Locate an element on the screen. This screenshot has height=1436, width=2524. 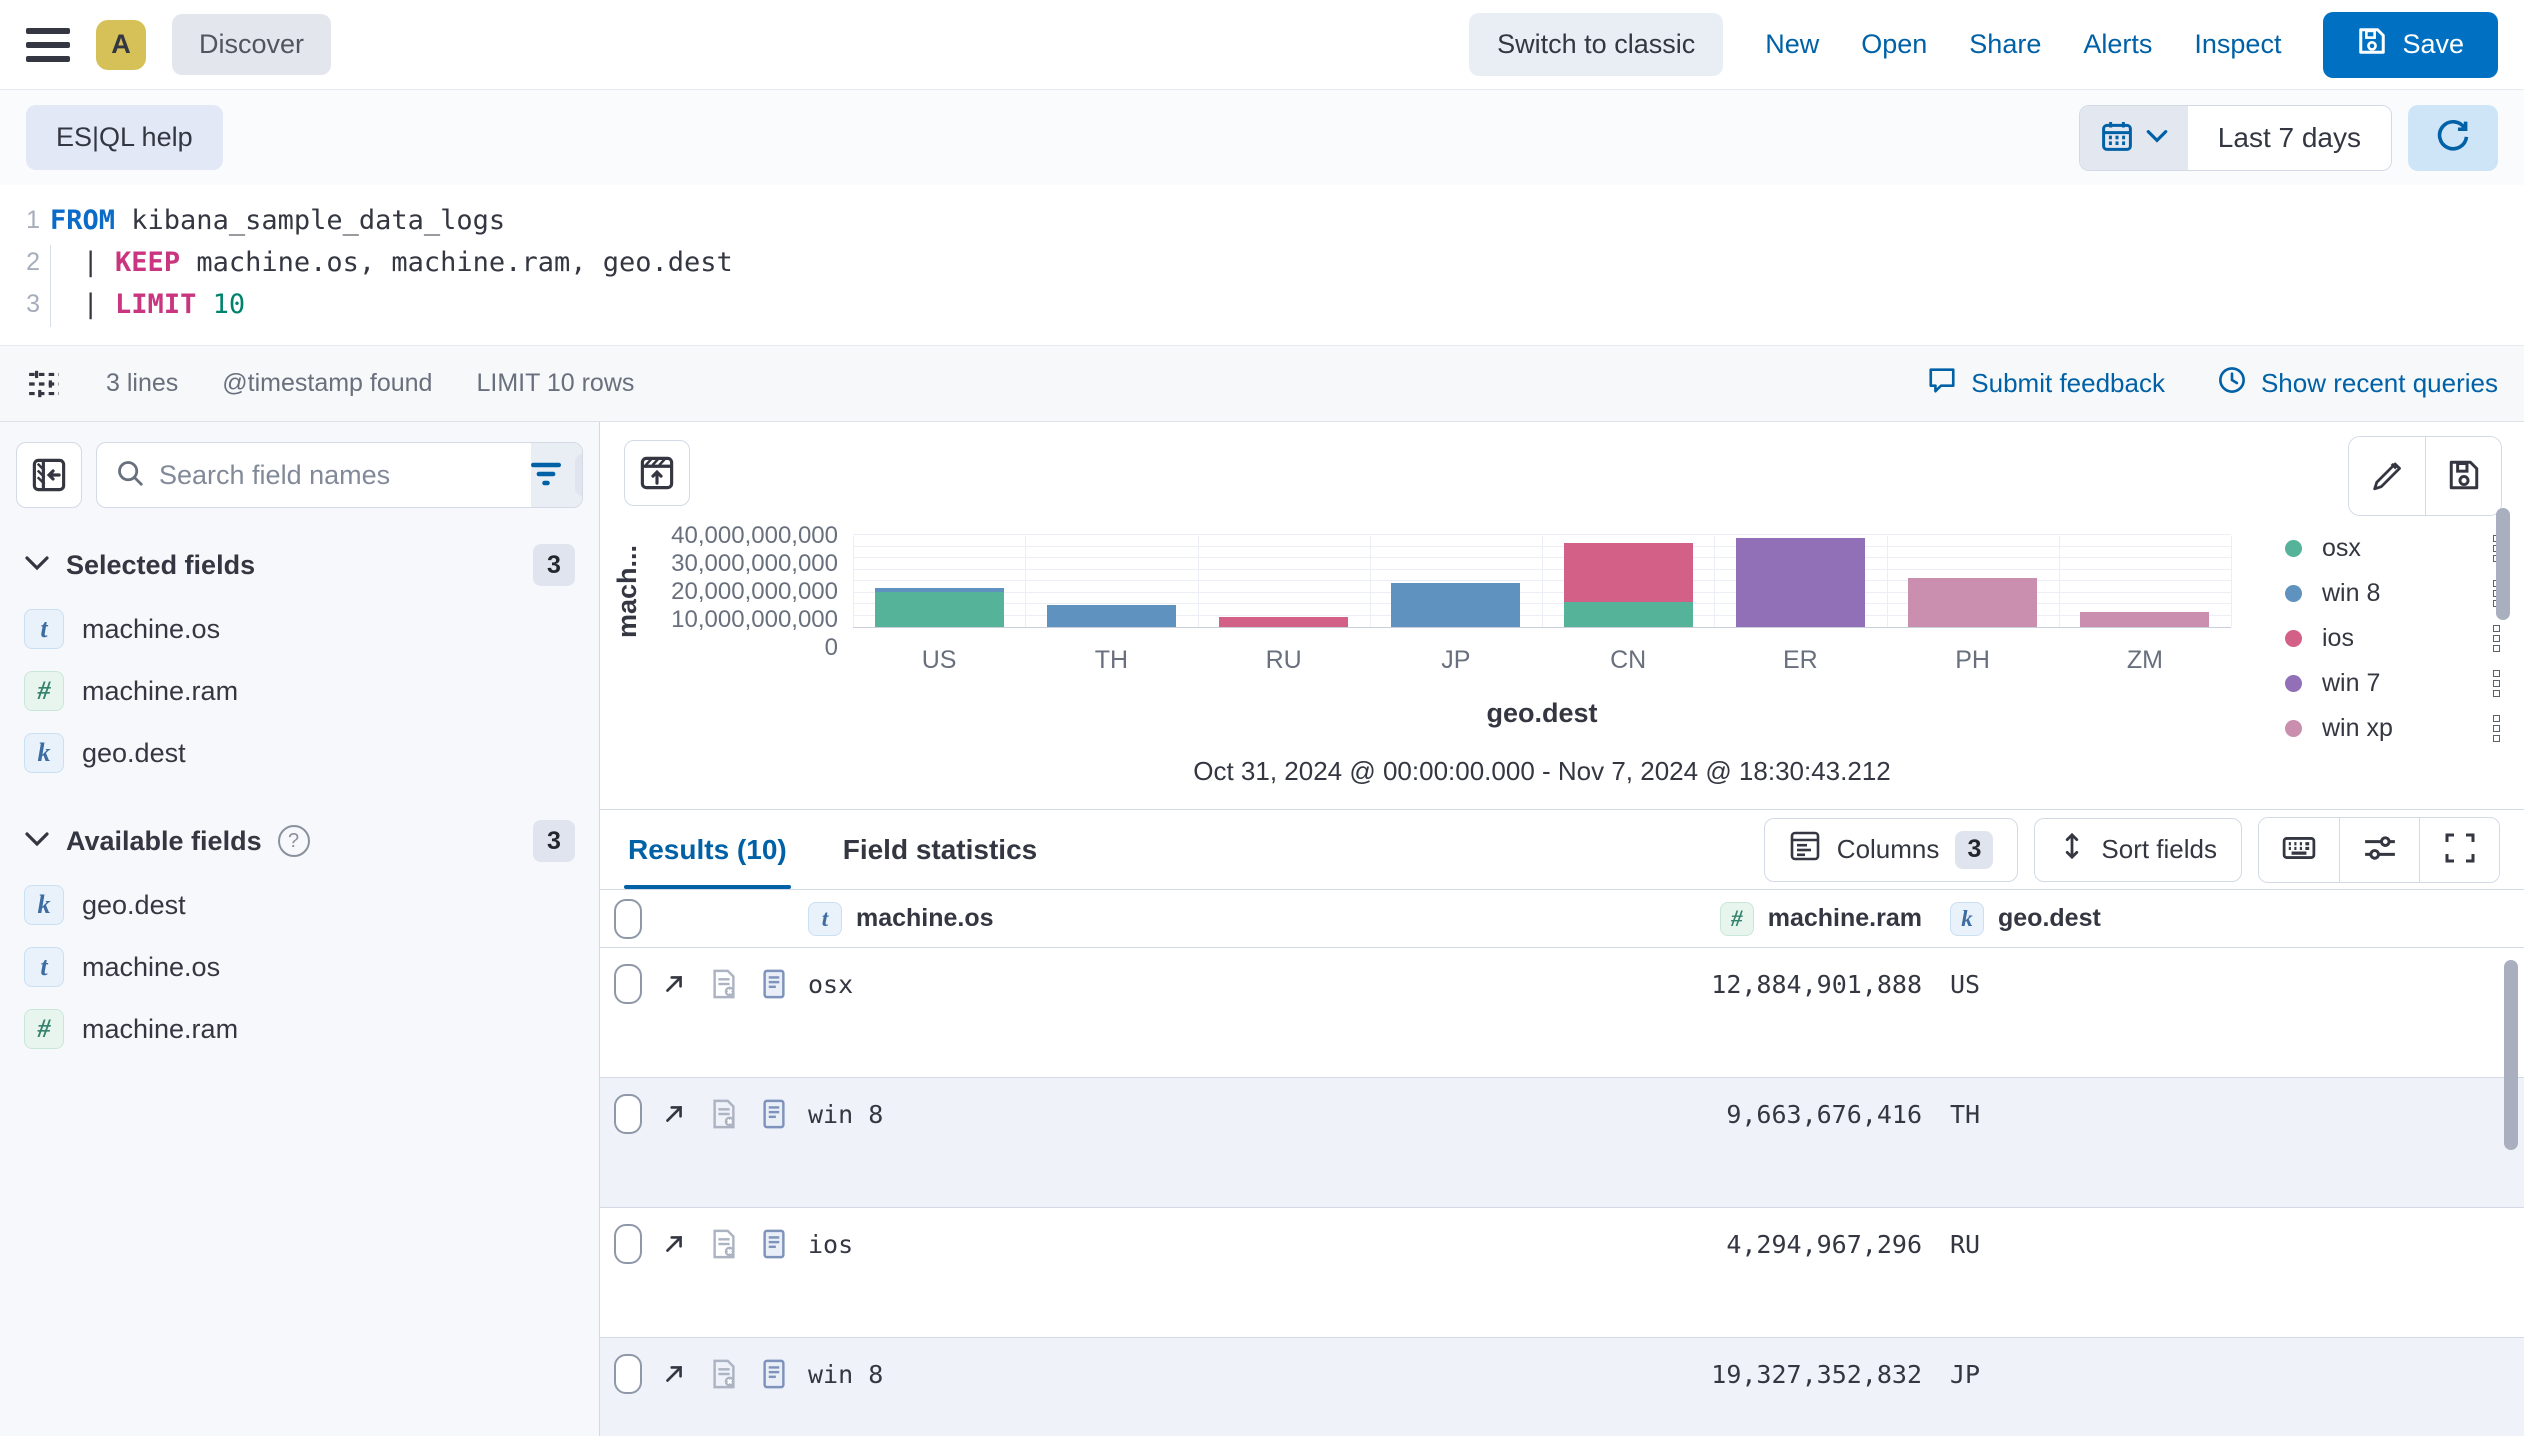
fullscreen-button is located at coordinates (2459, 849).